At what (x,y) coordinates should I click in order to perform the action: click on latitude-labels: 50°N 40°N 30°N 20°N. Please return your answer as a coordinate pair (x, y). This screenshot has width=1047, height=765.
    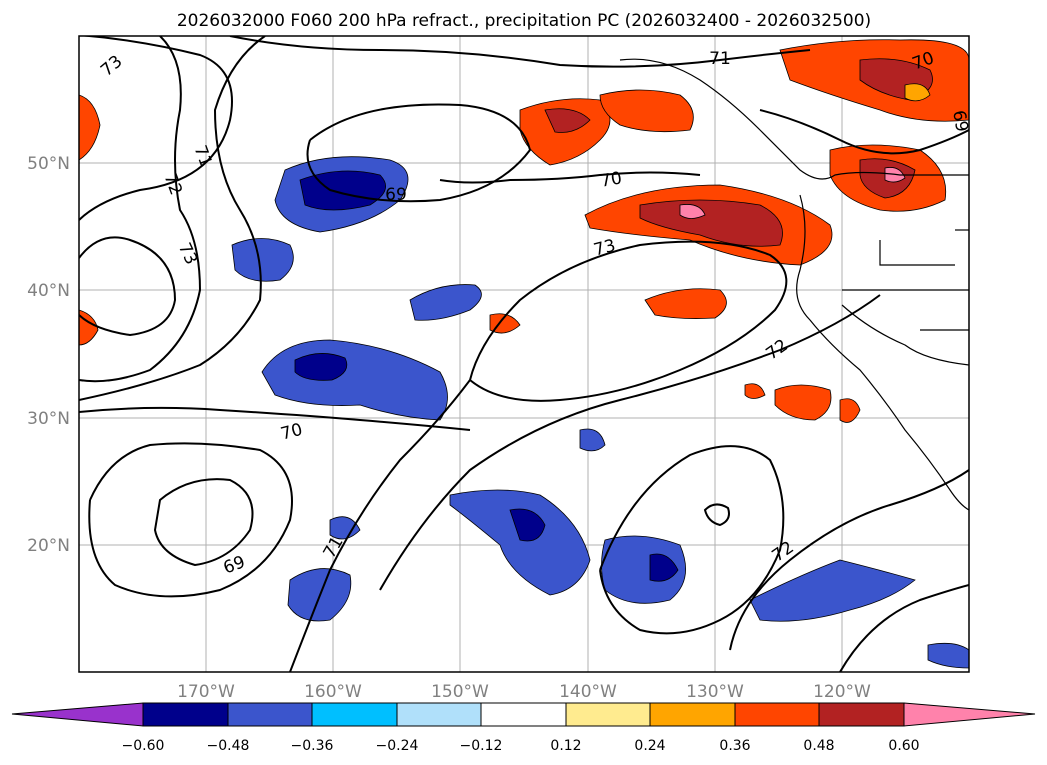
    Looking at the image, I should click on (48, 355).